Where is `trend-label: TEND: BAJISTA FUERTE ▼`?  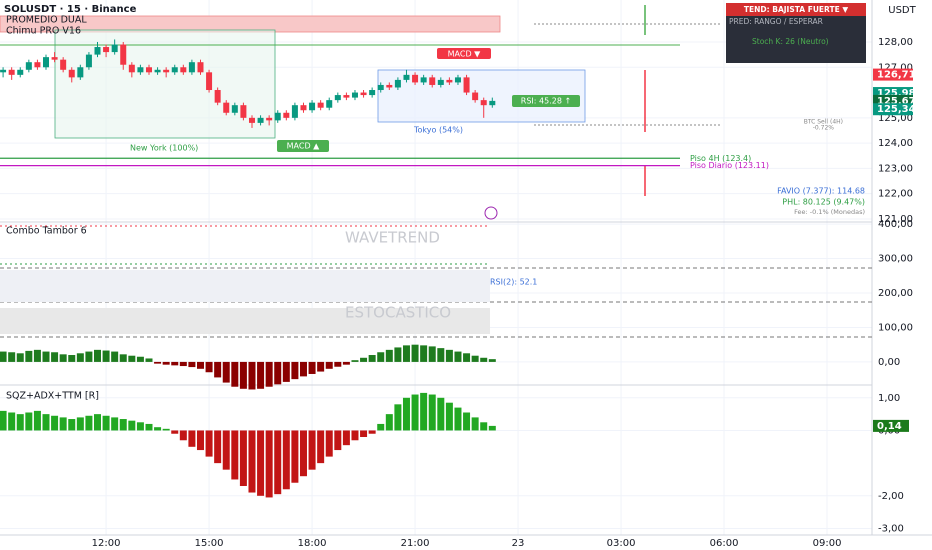 trend-label: TEND: BAJISTA FUERTE ▼ is located at coordinates (796, 9).